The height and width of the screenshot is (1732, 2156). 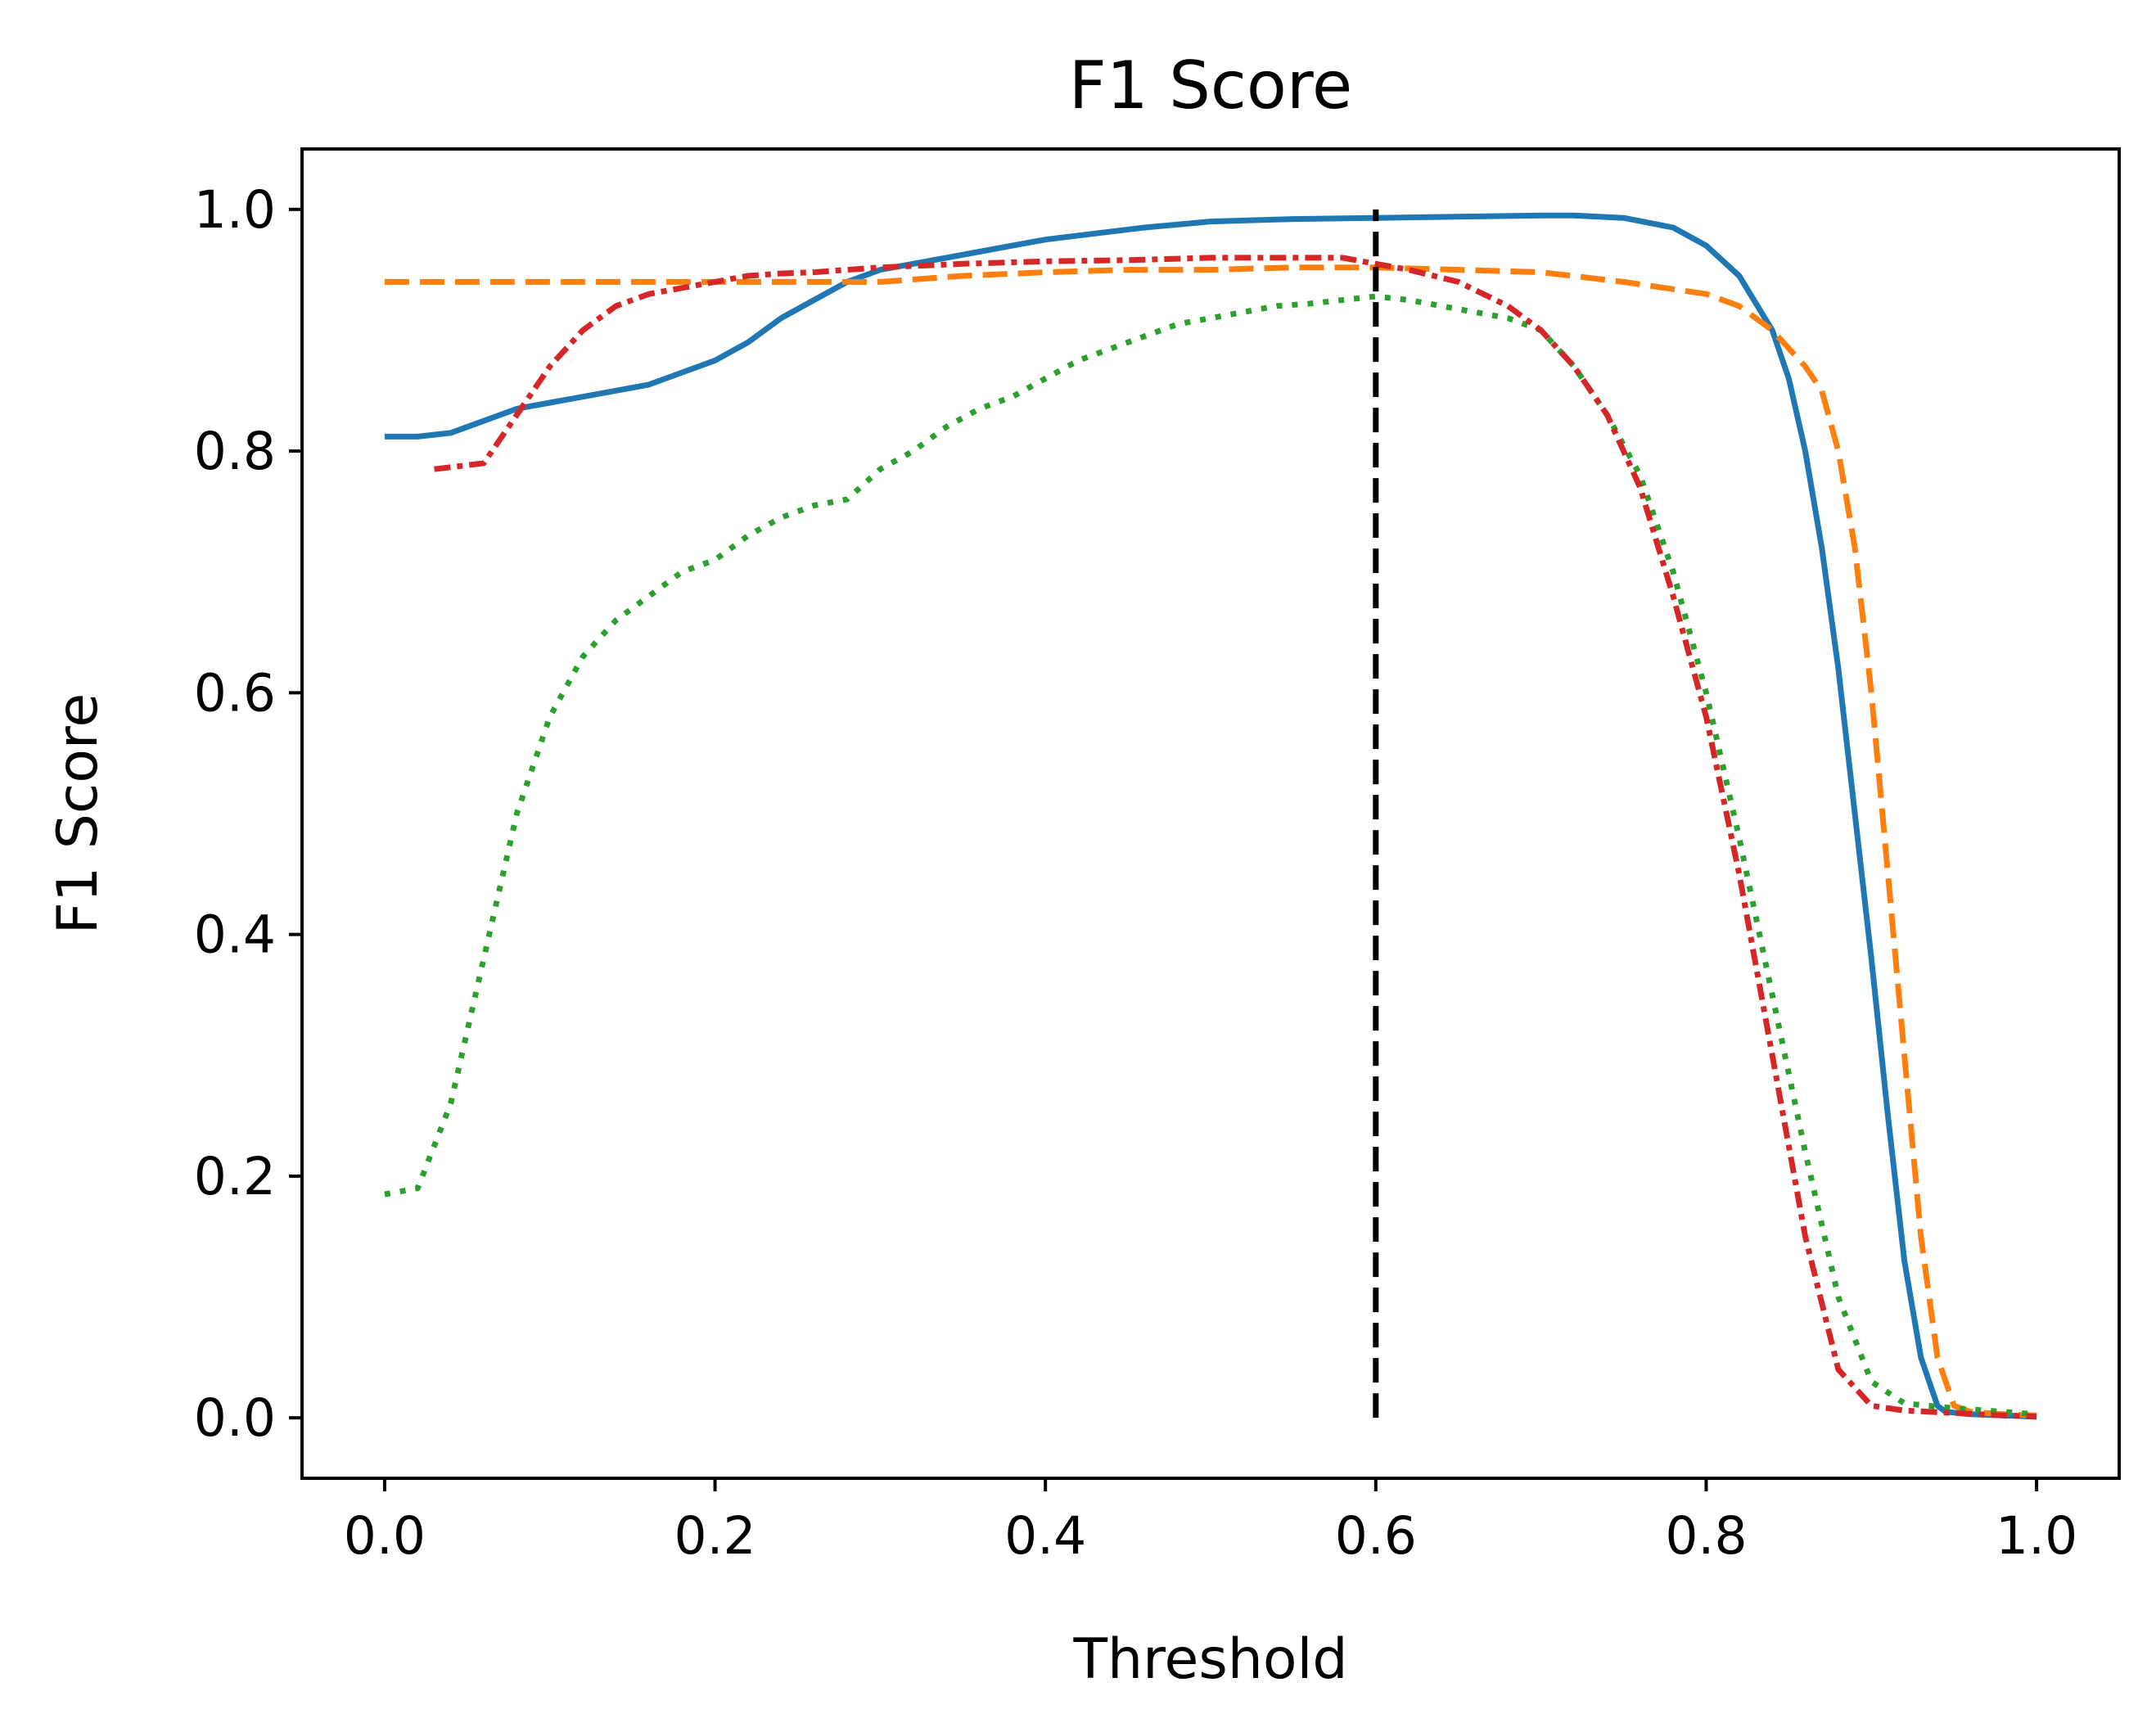 What do you see at coordinates (248, 814) in the screenshot?
I see `y-axis-ticks: 0.0 0.2 0.4 0.6 0.8 1.0` at bounding box center [248, 814].